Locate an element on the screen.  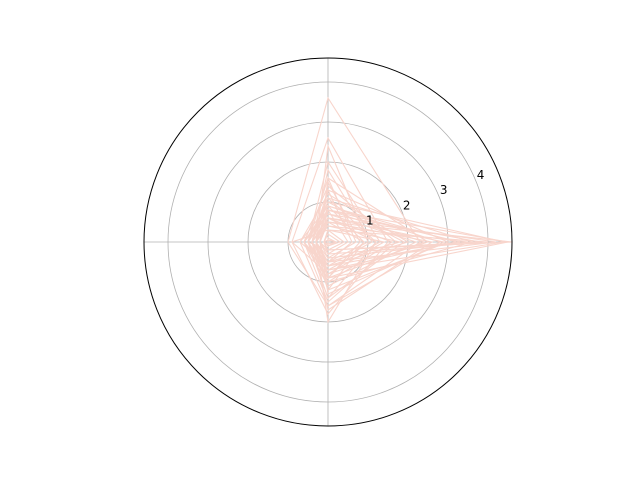
r-tick-label-2: 2 is located at coordinates (407, 205).